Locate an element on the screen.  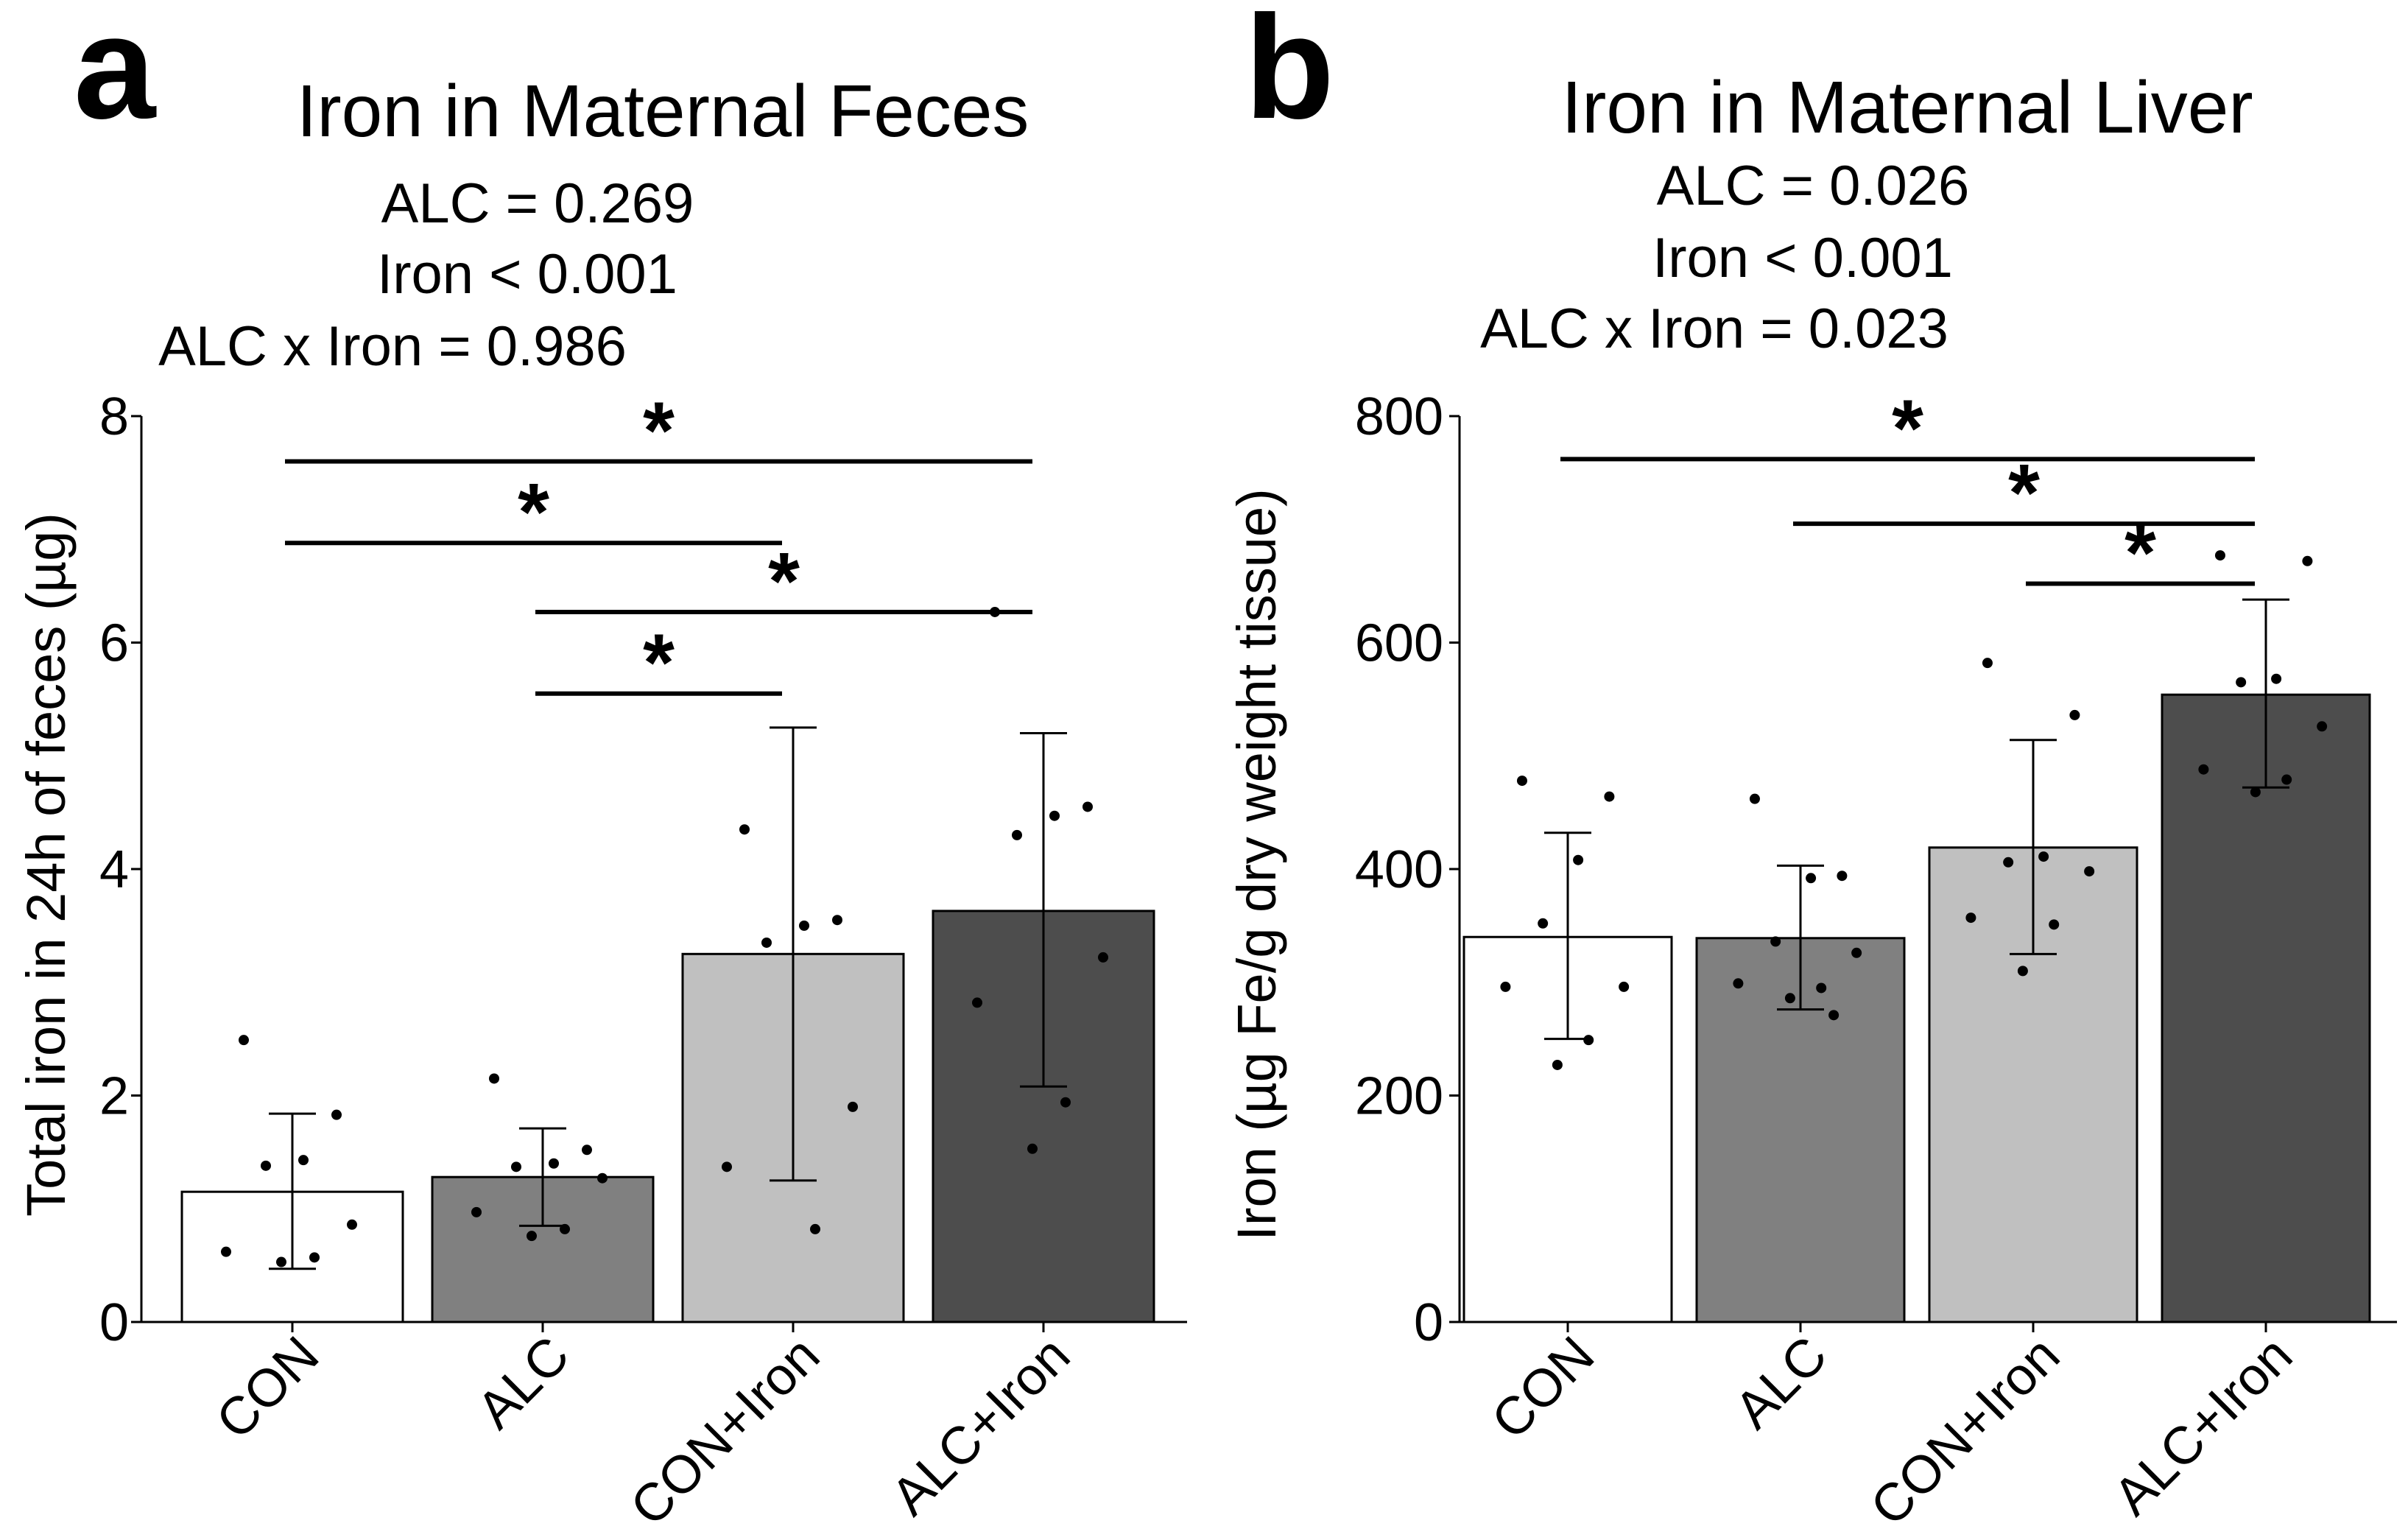
panel-a-x-tick-label: ALC is located at coordinates (523, 1383).